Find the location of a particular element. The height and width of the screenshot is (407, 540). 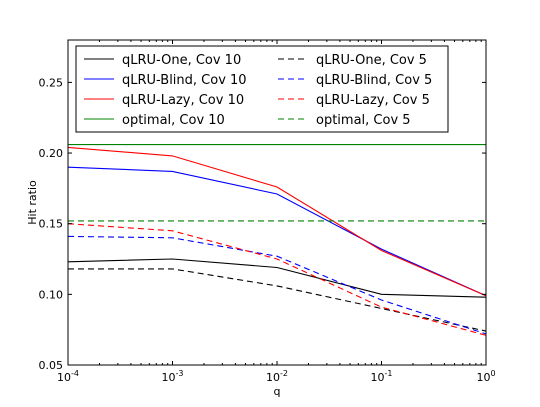

y-axis-label: Hit ratio is located at coordinates (32, 202).